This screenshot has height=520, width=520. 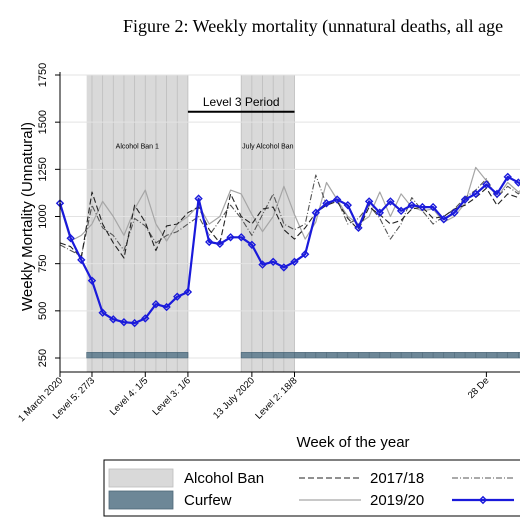 I want to click on x-tick-label: Level 4: 1/5, so click(x=129, y=396).